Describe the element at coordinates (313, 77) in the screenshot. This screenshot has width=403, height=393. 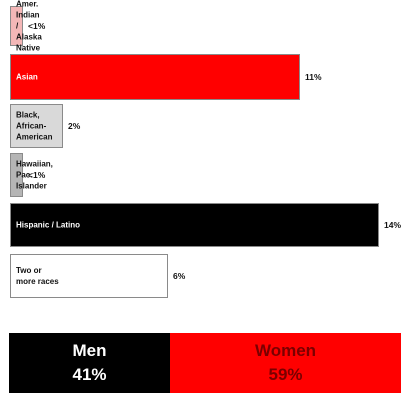
I see `bar-value-label: 11%` at that location.